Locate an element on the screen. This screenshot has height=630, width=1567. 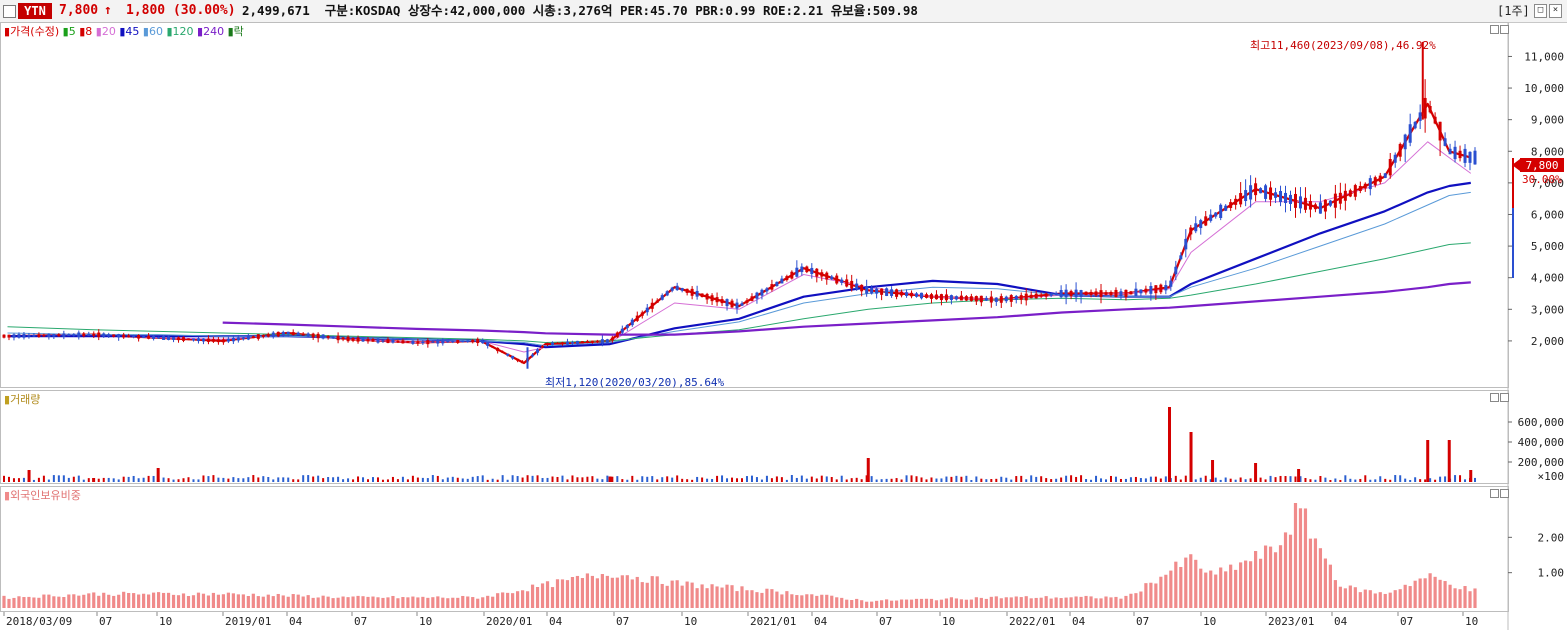
last-price-label: 7,800 is located at coordinates (1541, 165).